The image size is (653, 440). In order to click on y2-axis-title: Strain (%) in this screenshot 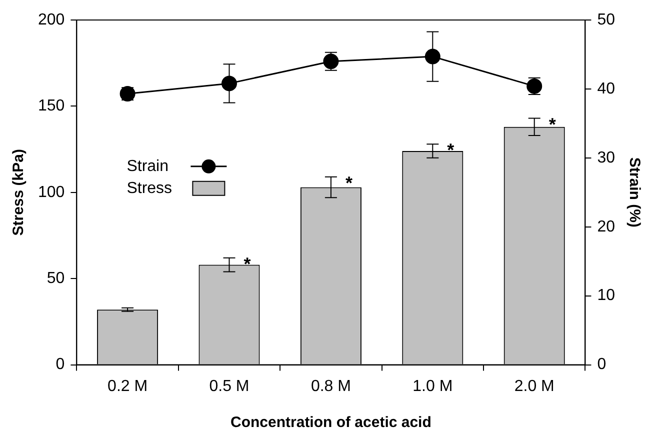, I will do `click(634, 192)`.